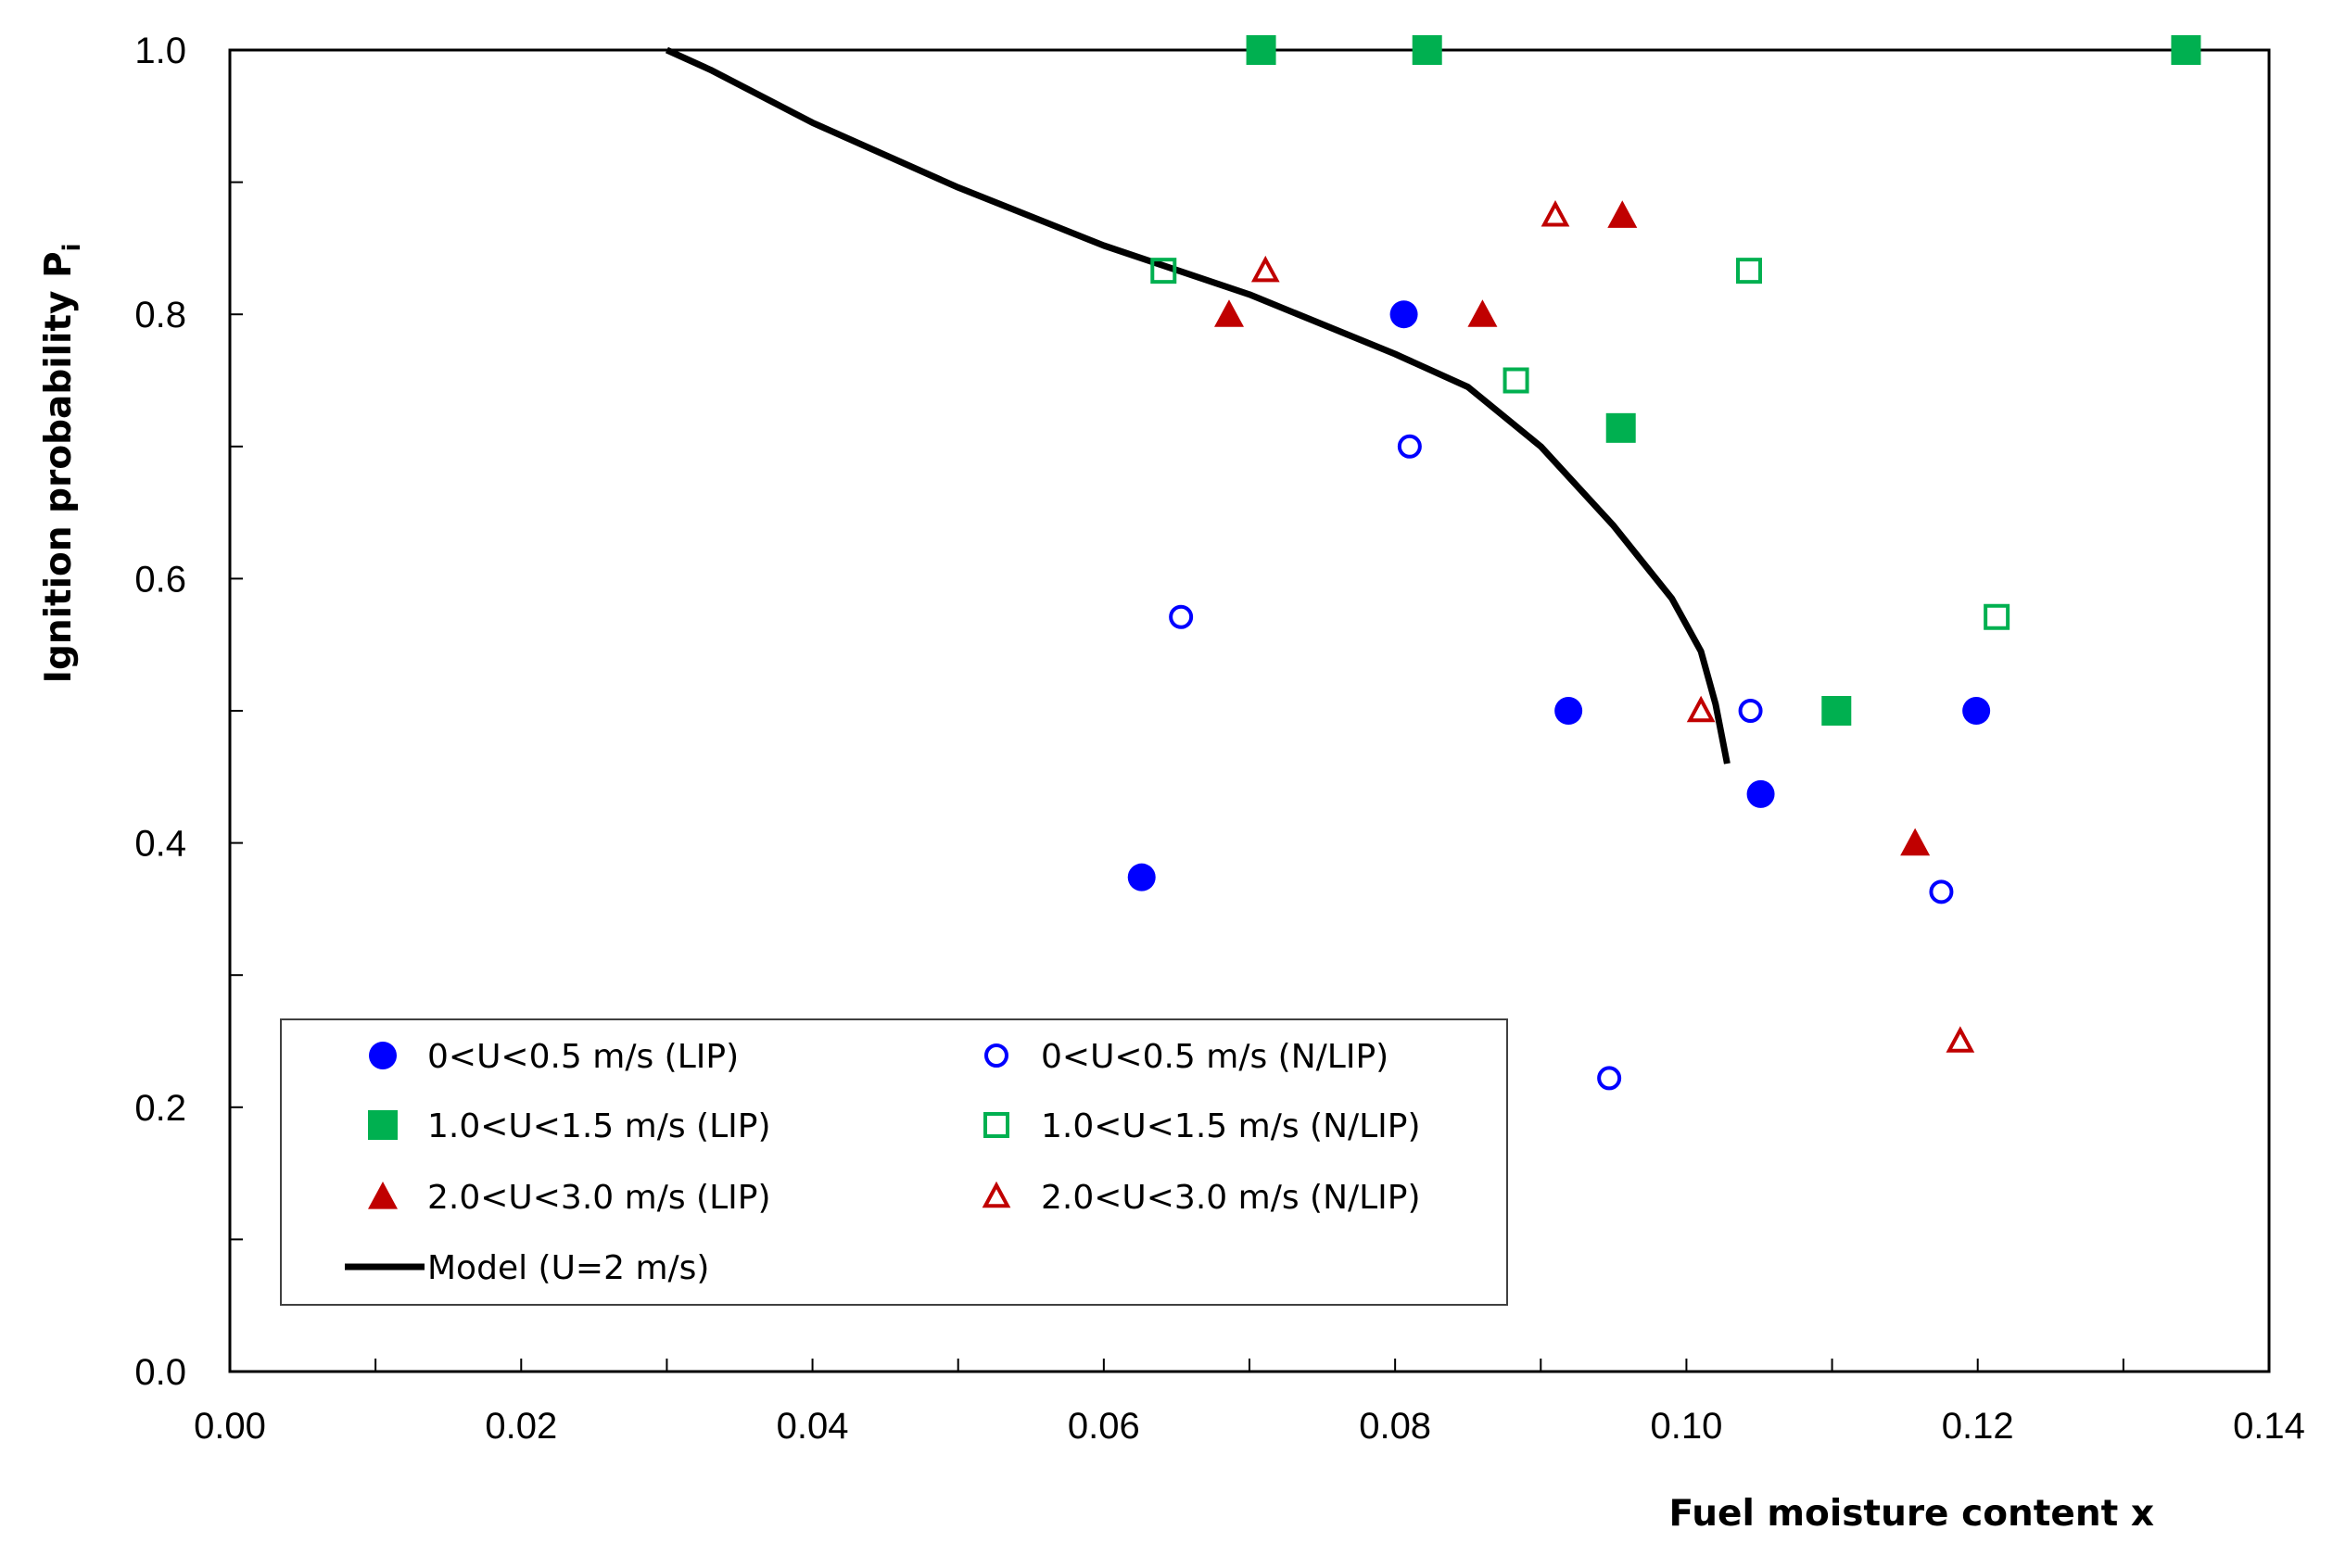  What do you see at coordinates (160, 1108) in the screenshot?
I see `y-tick-label: 0.2` at bounding box center [160, 1108].